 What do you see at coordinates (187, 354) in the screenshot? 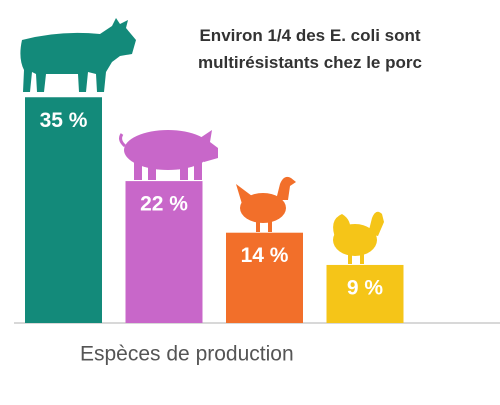
I see `x-axis-label: Espèces de production` at bounding box center [187, 354].